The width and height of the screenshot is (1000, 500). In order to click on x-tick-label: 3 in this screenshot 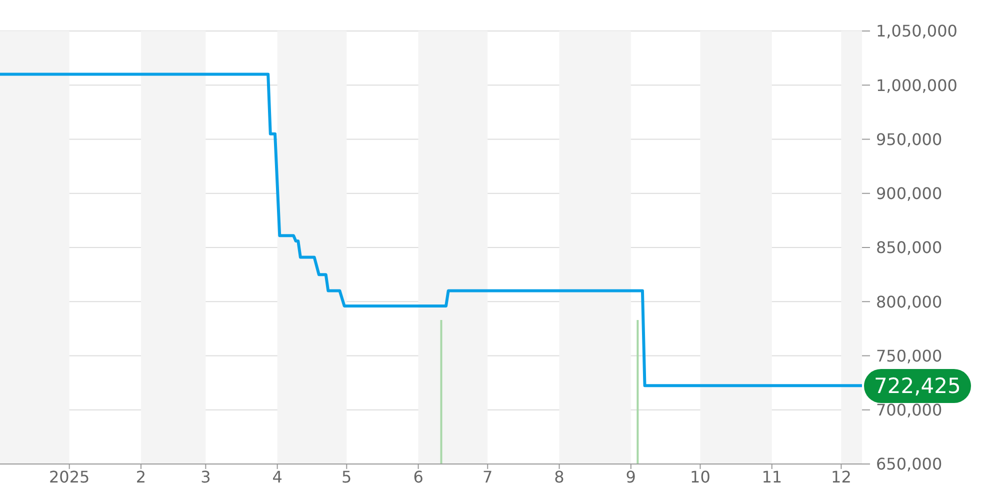, I will do `click(205, 476)`.